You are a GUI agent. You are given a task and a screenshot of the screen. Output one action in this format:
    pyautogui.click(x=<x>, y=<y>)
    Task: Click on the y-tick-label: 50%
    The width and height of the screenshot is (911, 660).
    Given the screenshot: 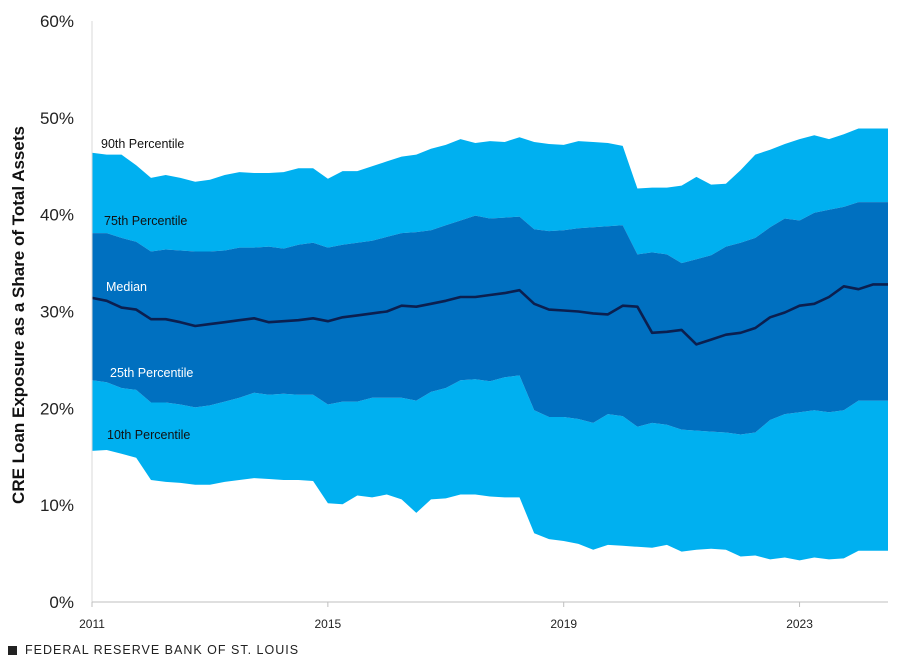 What is the action you would take?
    pyautogui.click(x=57, y=118)
    